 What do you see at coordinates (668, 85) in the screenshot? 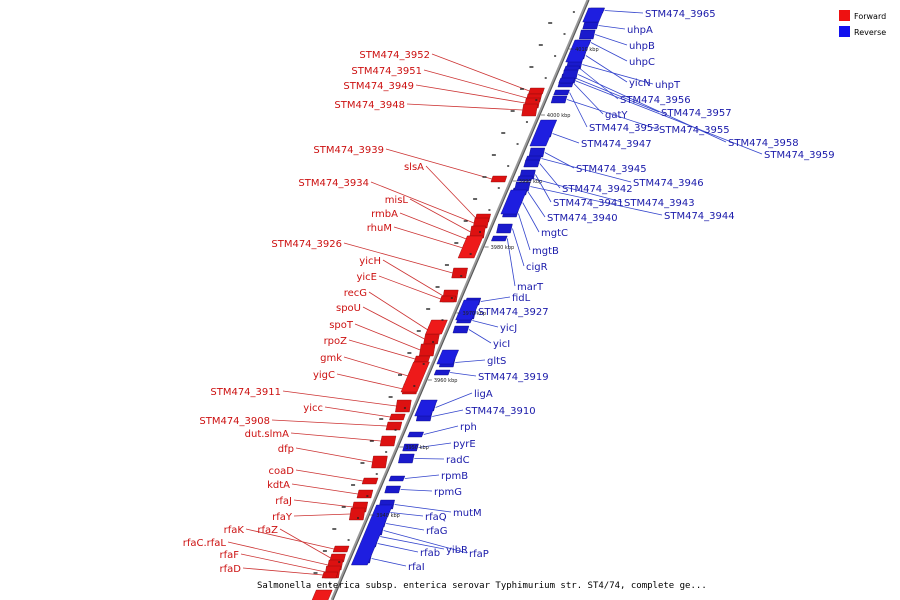
I see `reverse-gene-label: uhpT` at bounding box center [668, 85].